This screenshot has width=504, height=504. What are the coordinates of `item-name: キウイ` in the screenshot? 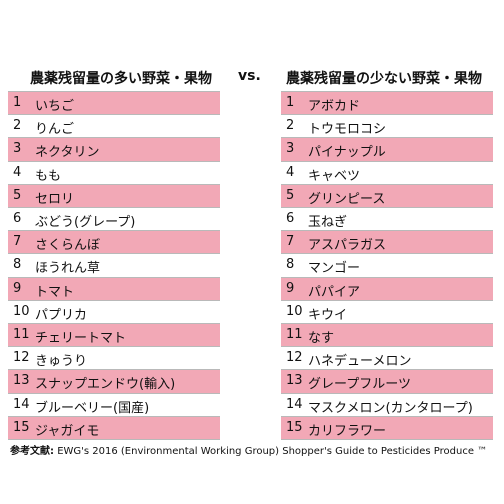 It's located at (328, 315).